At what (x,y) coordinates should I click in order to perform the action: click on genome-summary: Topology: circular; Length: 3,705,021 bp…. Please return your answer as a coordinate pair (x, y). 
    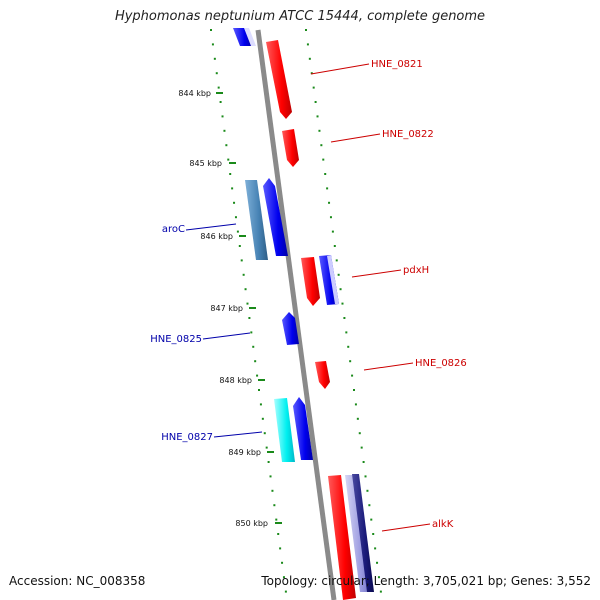
    Looking at the image, I should click on (426, 581).